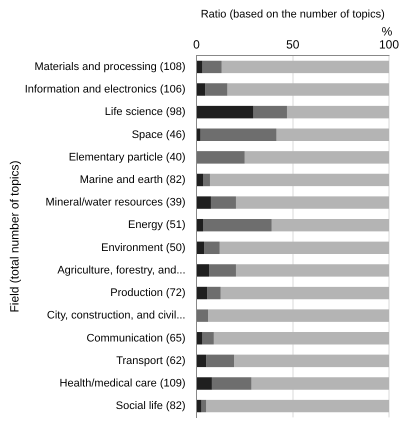 Image resolution: width=403 pixels, height=427 pixels. I want to click on y-tick-label: Information and electronics (106), so click(105, 90).